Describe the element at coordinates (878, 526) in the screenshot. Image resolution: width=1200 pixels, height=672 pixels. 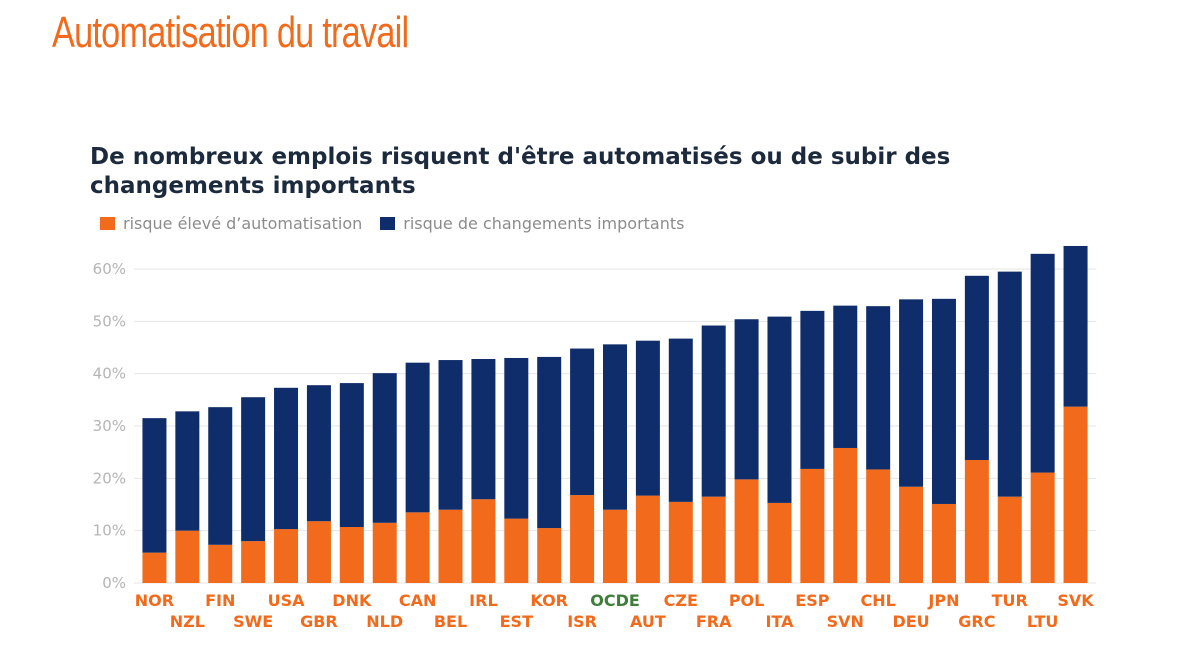
I see `bar-automation-chl` at that location.